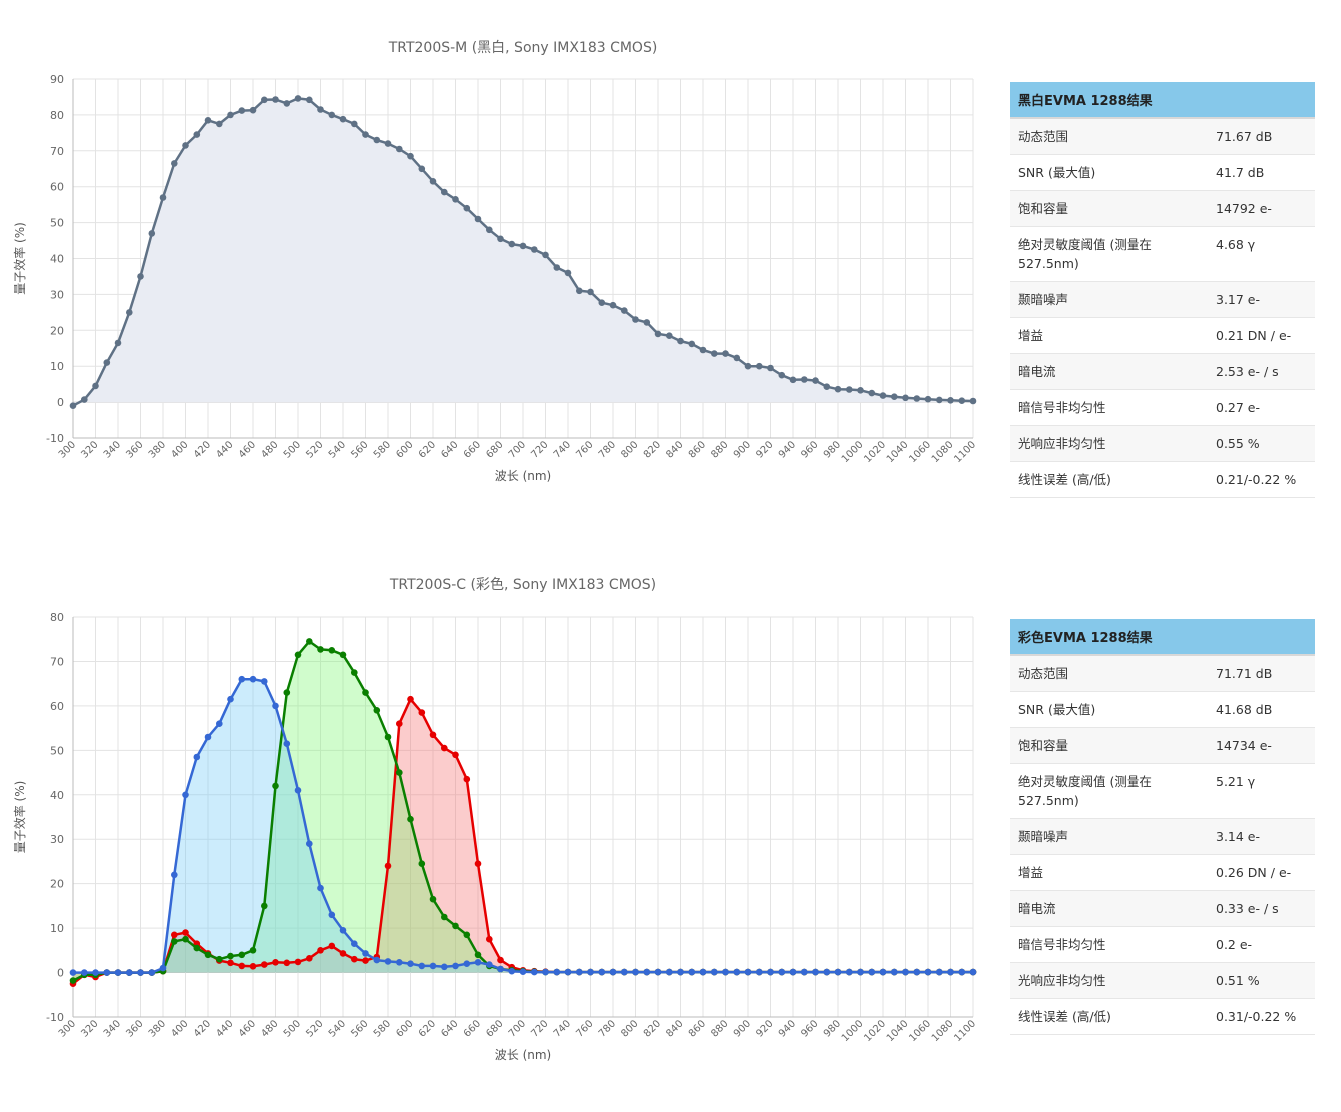 This screenshot has width=1341, height=1112. What do you see at coordinates (539, 1028) in the screenshot?
I see `x-tick-label: 720` at bounding box center [539, 1028].